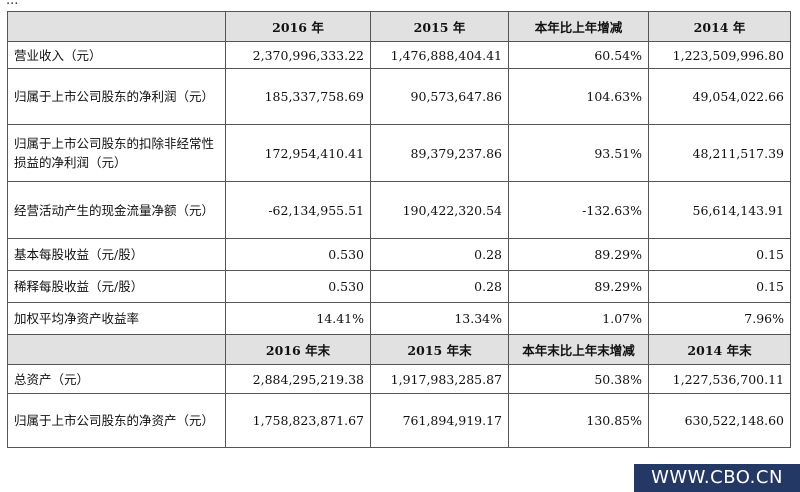 The width and height of the screenshot is (800, 492). I want to click on value-cell: 1,227,536,700.11, so click(719, 379).